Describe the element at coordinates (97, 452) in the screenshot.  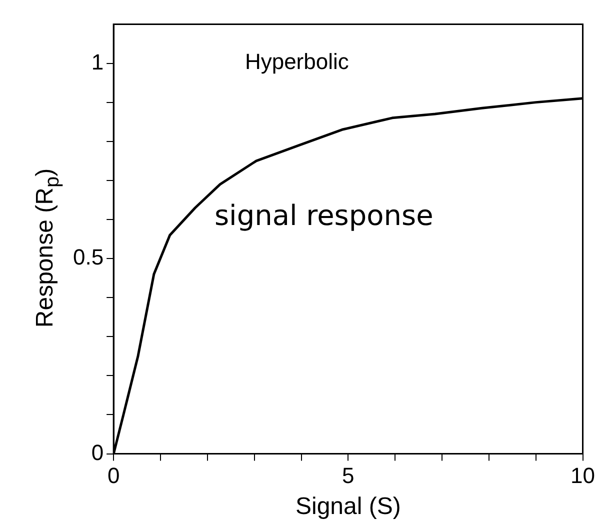
I see `y-tick-label: 0` at that location.